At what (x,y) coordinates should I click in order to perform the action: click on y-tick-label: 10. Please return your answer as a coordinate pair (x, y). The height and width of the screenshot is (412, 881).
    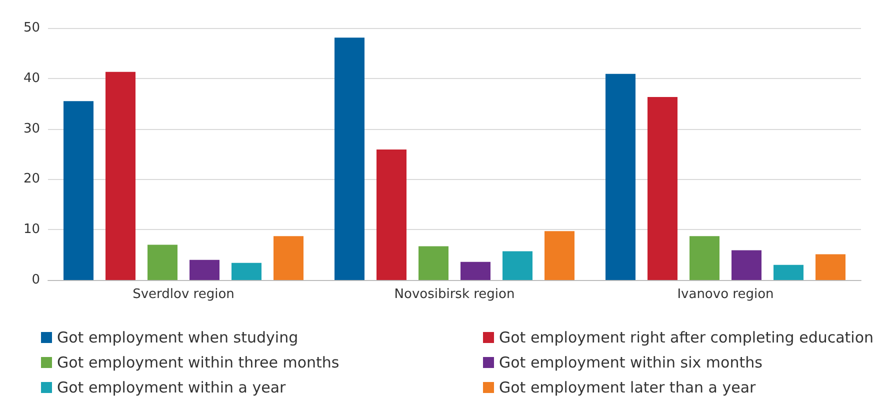
    Looking at the image, I should click on (31, 230).